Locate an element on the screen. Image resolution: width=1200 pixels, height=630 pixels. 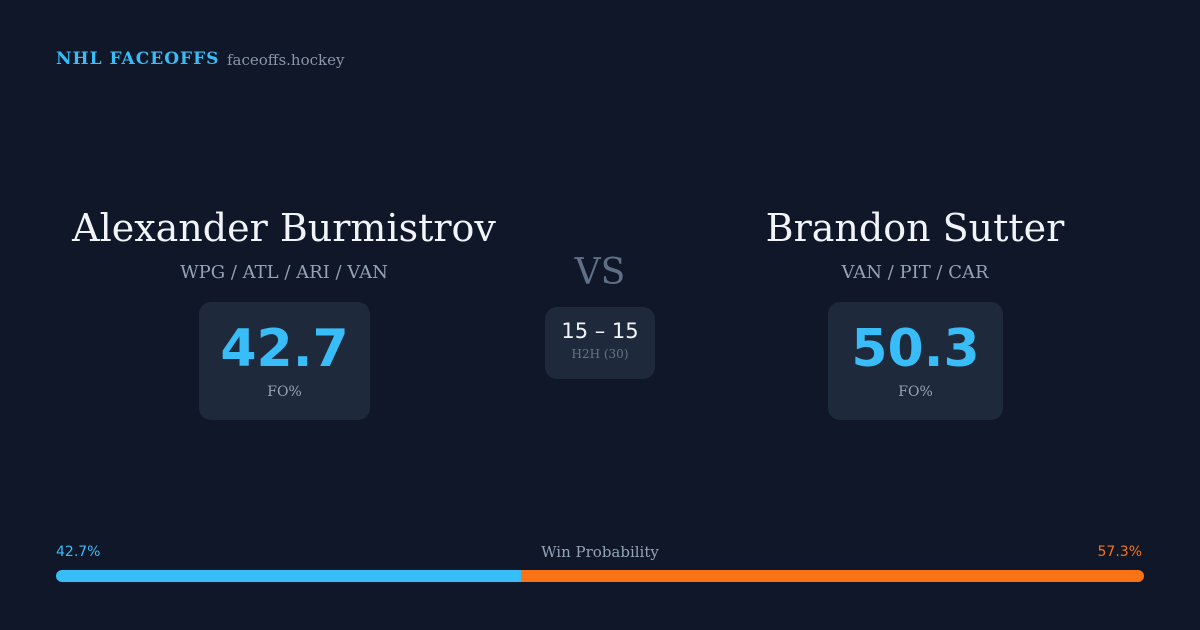
h2h-label: H2H (30) is located at coordinates (600, 354).